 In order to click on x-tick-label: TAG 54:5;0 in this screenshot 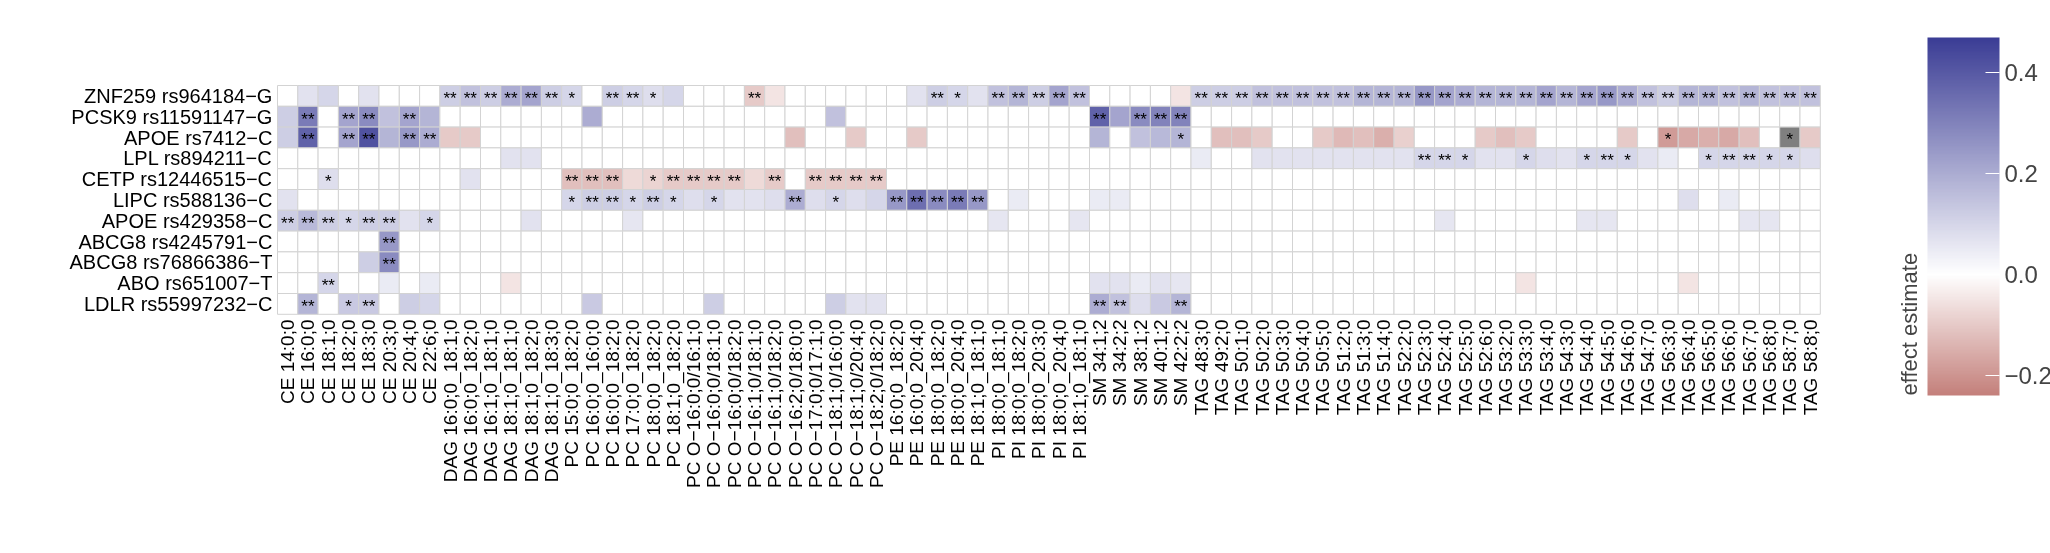, I will do `click(1607, 367)`.